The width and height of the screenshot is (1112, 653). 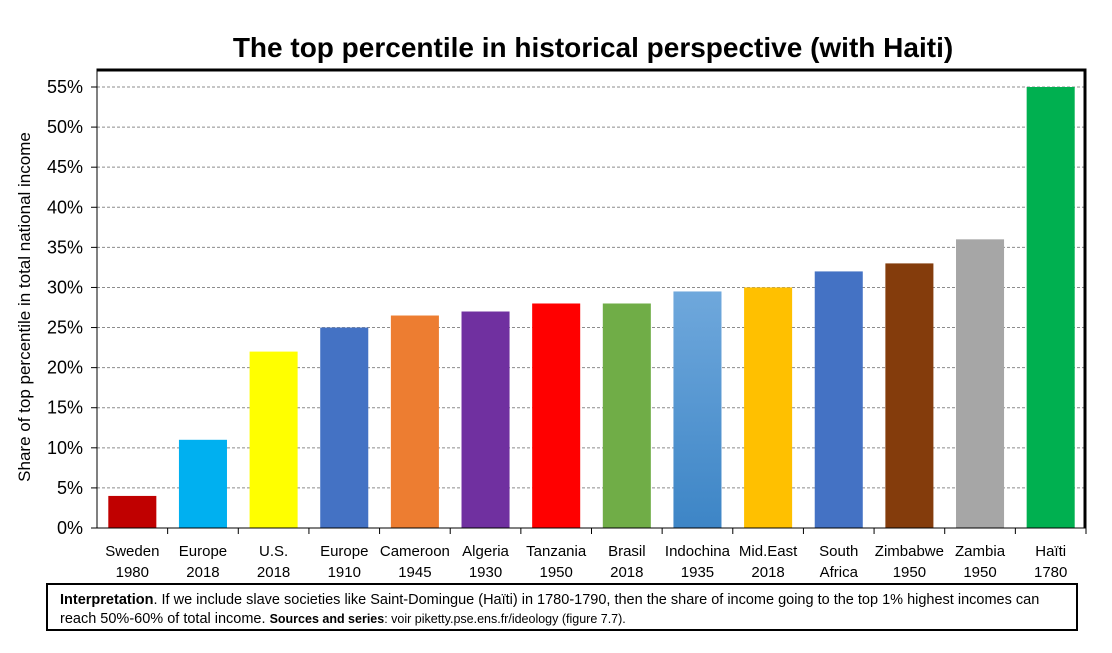 I want to click on y-tick-label: 25%, so click(x=65, y=328).